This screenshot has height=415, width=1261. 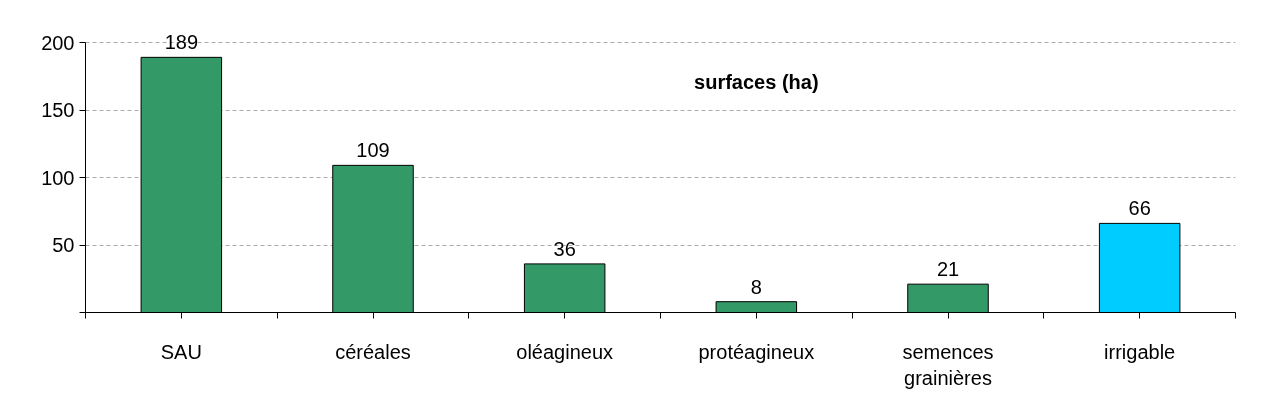 What do you see at coordinates (373, 351) in the screenshot?
I see `x-tick-label: céréales` at bounding box center [373, 351].